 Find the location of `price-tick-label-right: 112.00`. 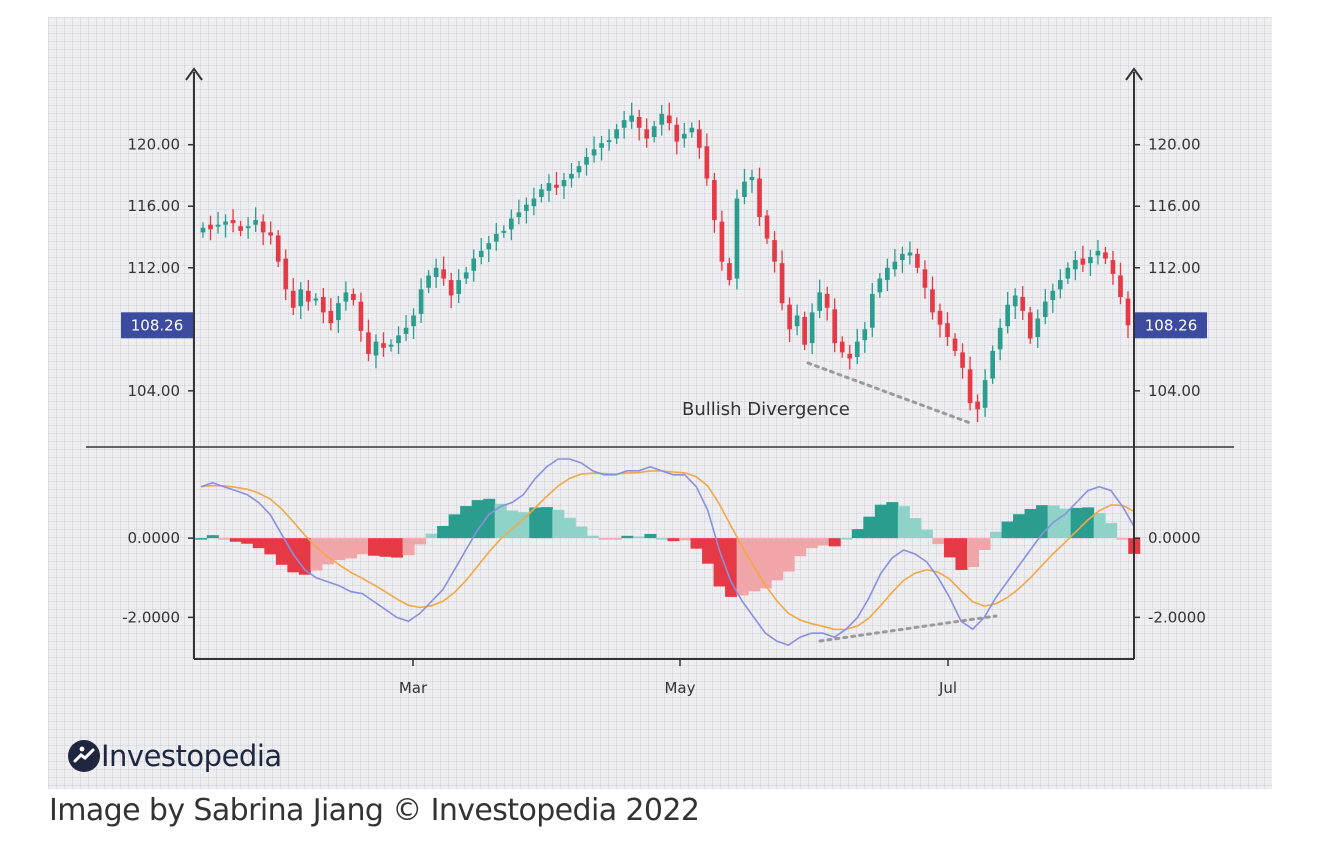

price-tick-label-right: 112.00 is located at coordinates (1174, 268).